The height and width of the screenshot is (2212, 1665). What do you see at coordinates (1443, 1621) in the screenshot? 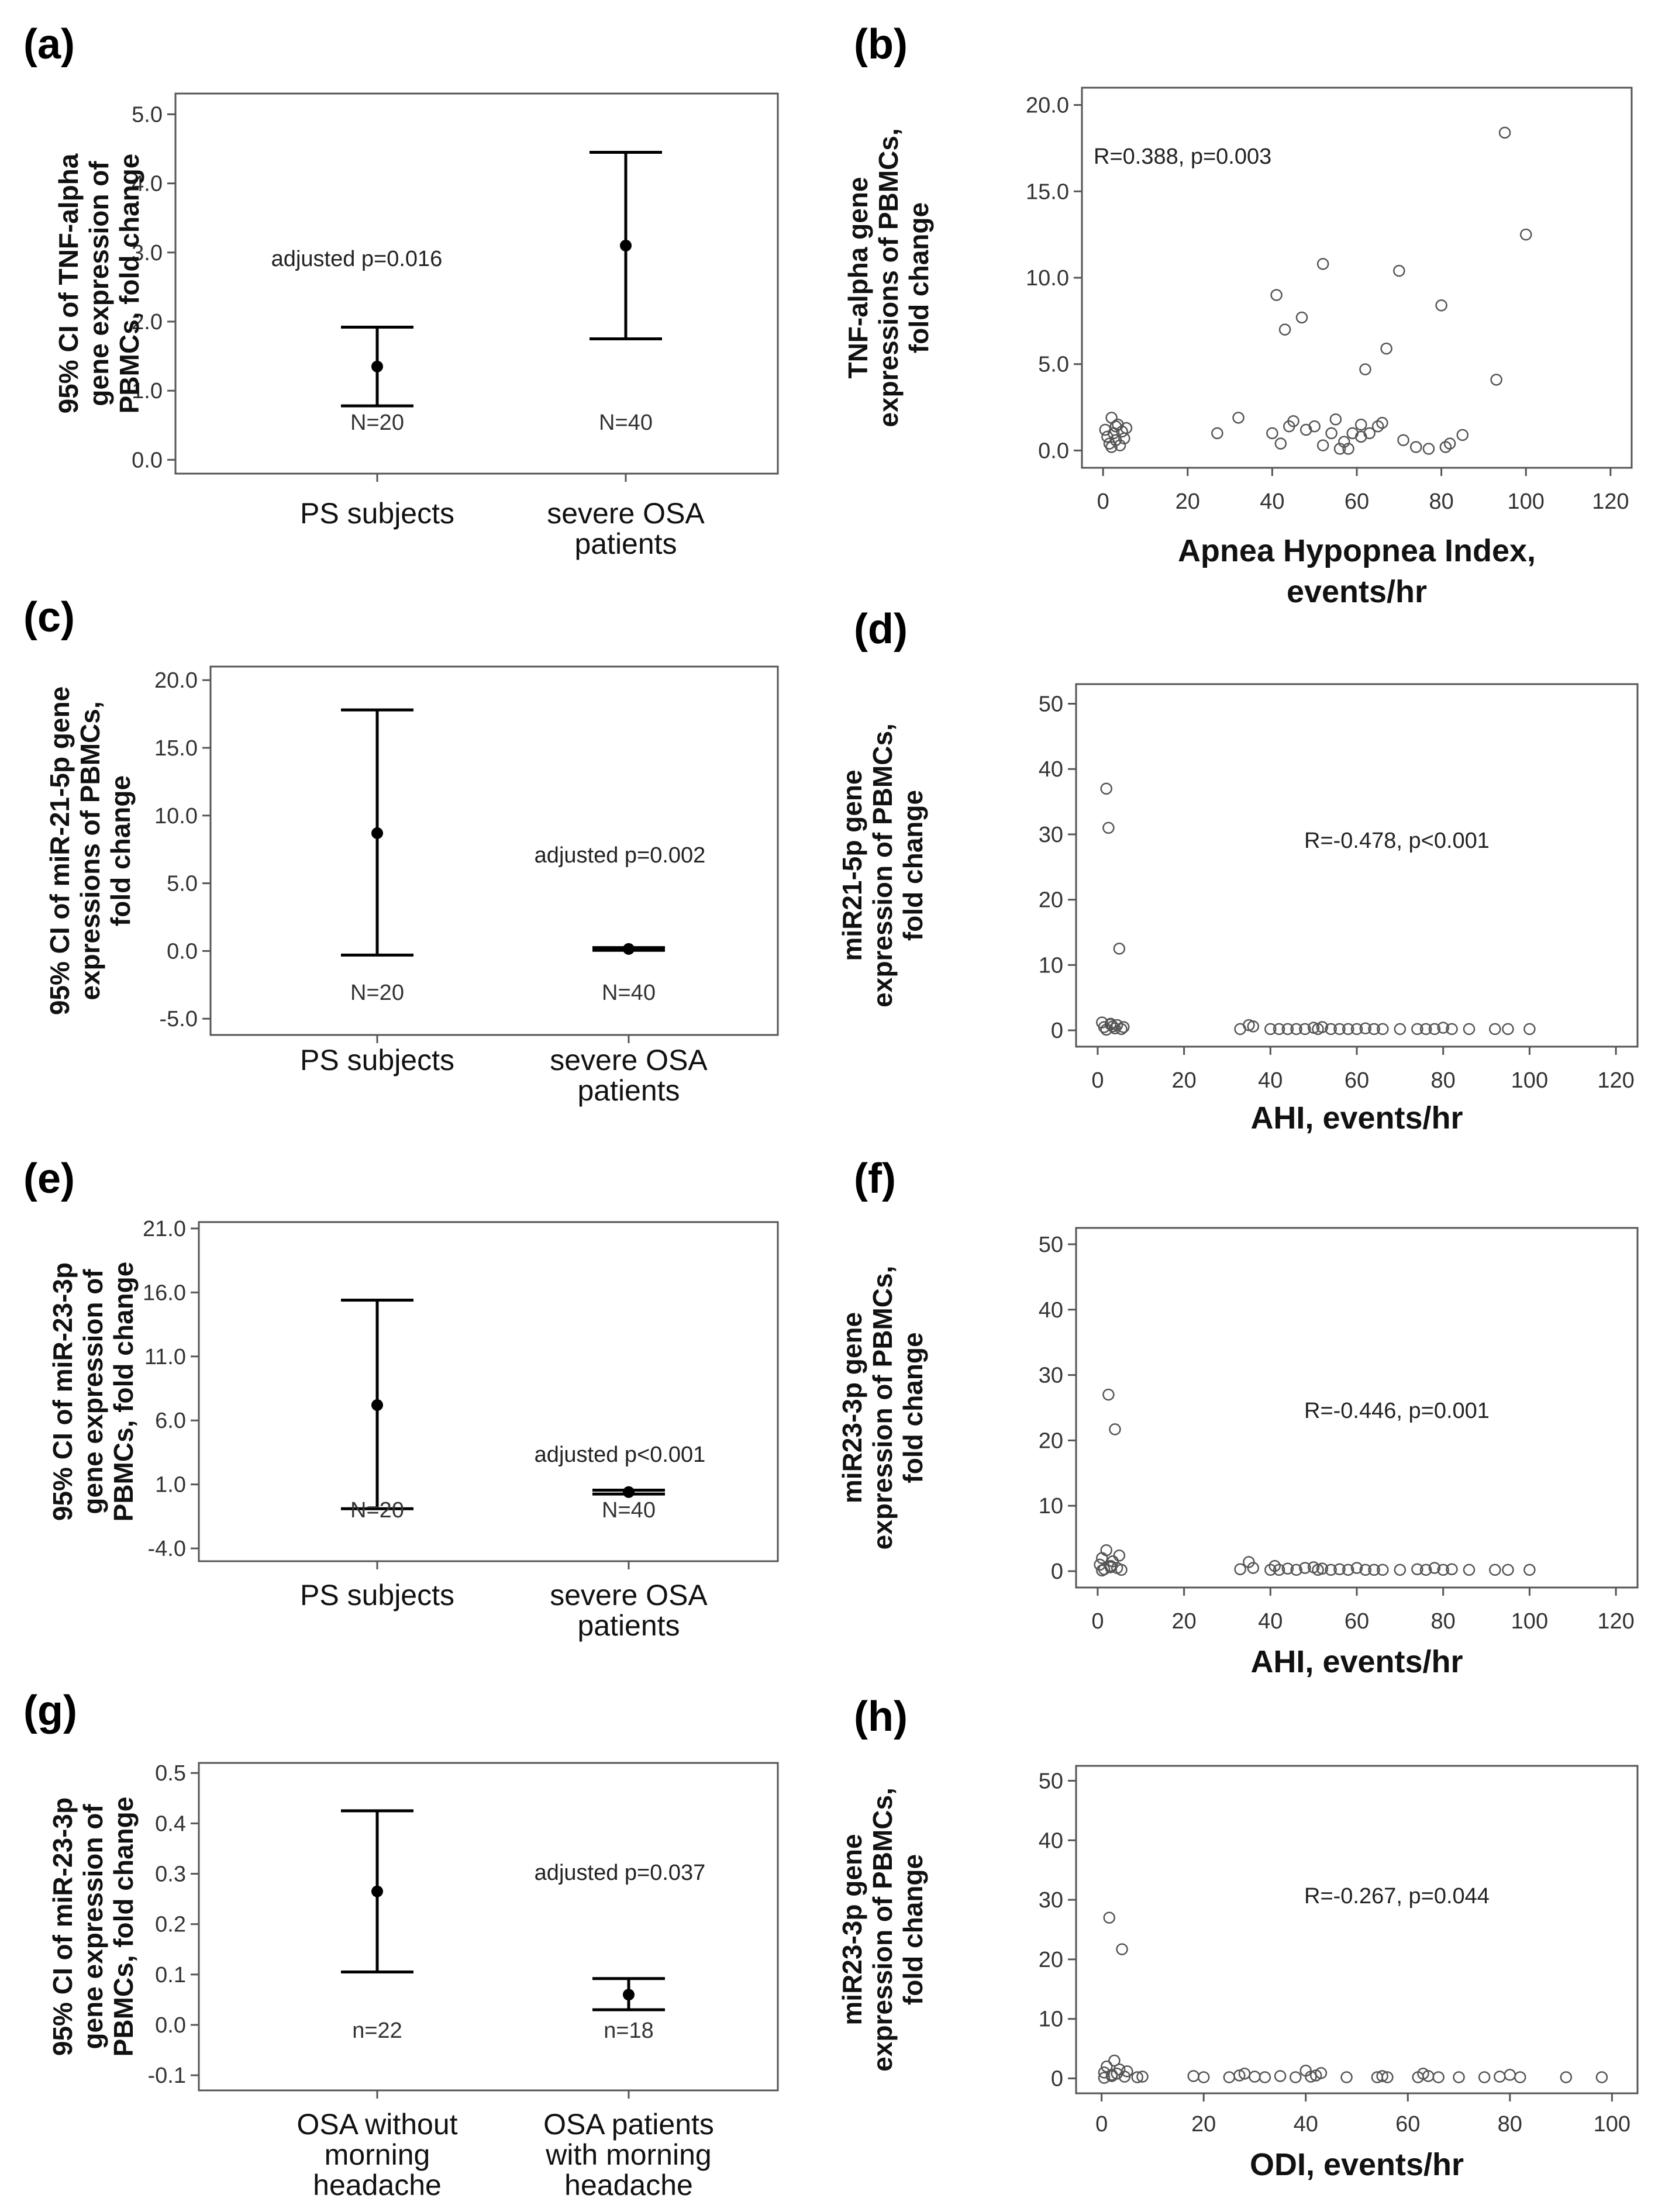
I see `x-tick-label: 80` at bounding box center [1443, 1621].